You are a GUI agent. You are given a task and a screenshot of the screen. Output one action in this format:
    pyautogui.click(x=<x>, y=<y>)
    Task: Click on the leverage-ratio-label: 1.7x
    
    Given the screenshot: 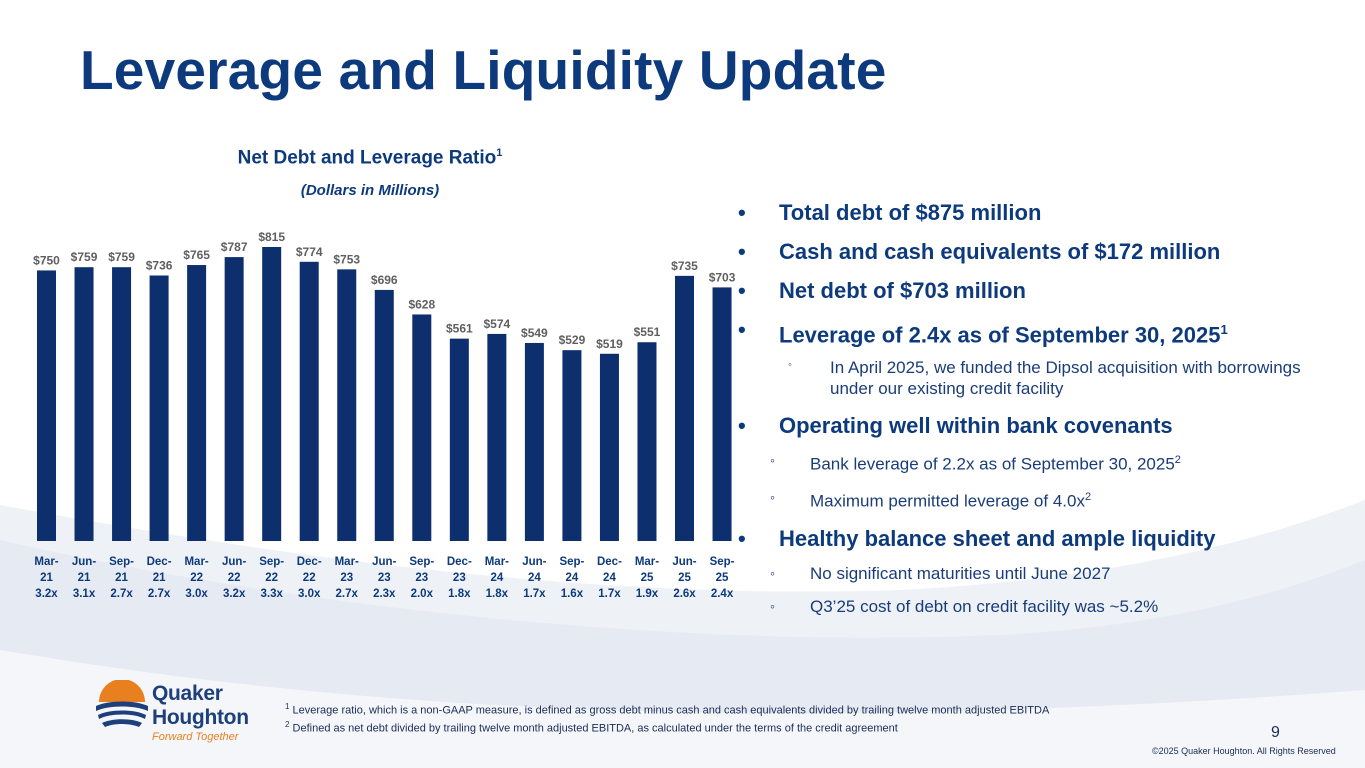 What is the action you would take?
    pyautogui.click(x=609, y=594)
    